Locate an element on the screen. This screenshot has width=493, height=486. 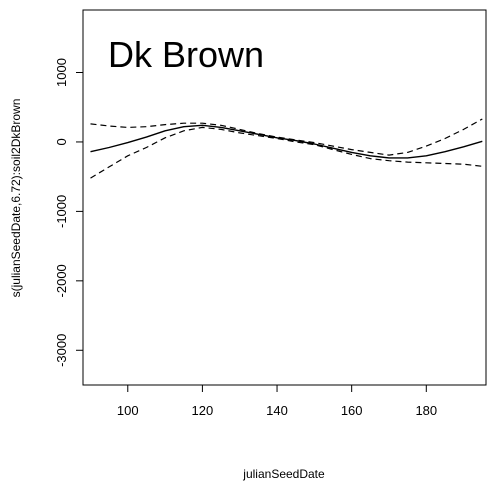
y-tick-label: -3000 is located at coordinates (61, 350).